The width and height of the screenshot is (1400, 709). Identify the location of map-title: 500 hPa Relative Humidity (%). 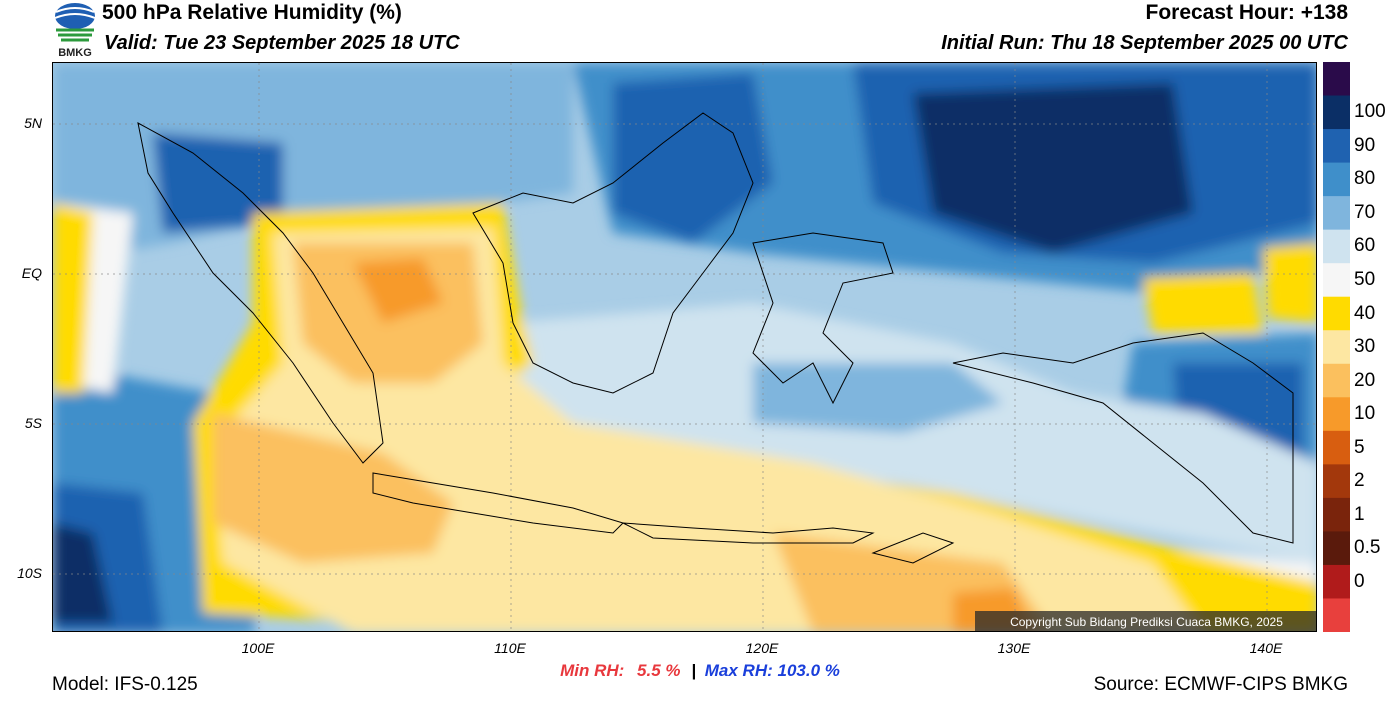
(252, 12).